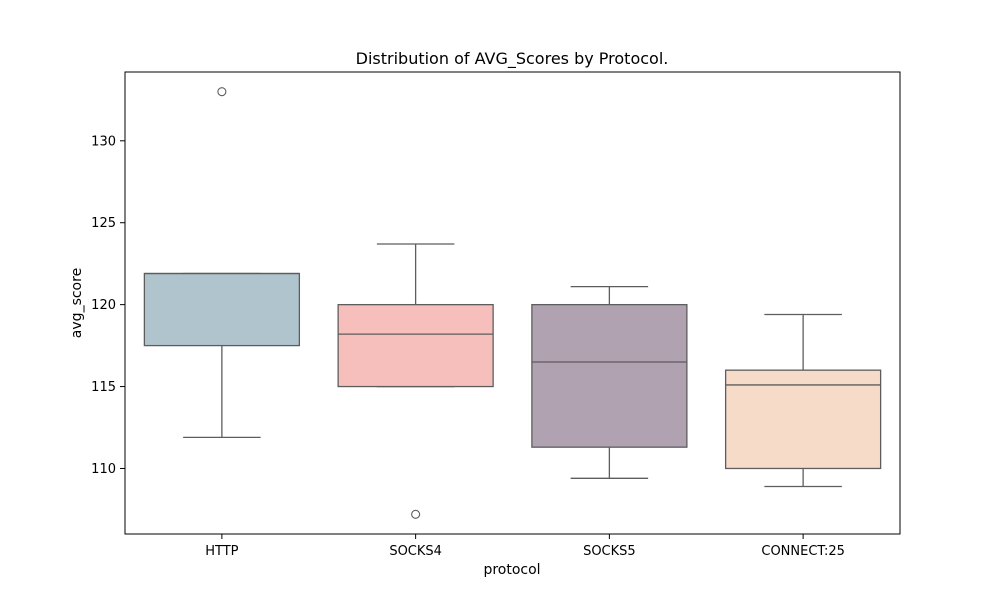 The height and width of the screenshot is (600, 1000). Describe the element at coordinates (609, 551) in the screenshot. I see `x-tick-label: SOCKS5` at that location.